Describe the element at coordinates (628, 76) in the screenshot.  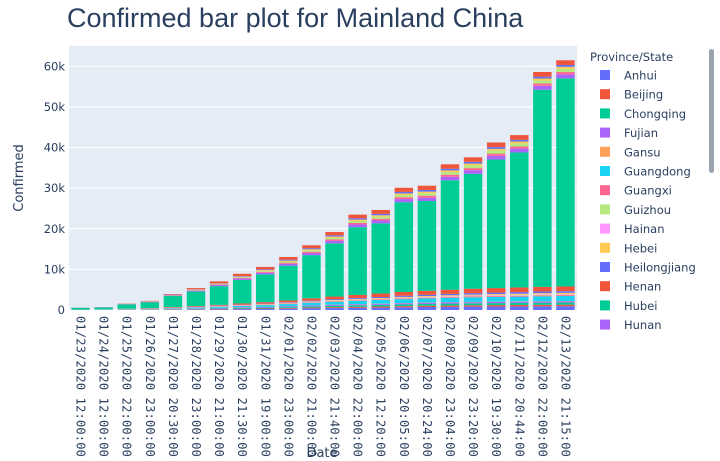
I see `legend-item: Anhui` at that location.